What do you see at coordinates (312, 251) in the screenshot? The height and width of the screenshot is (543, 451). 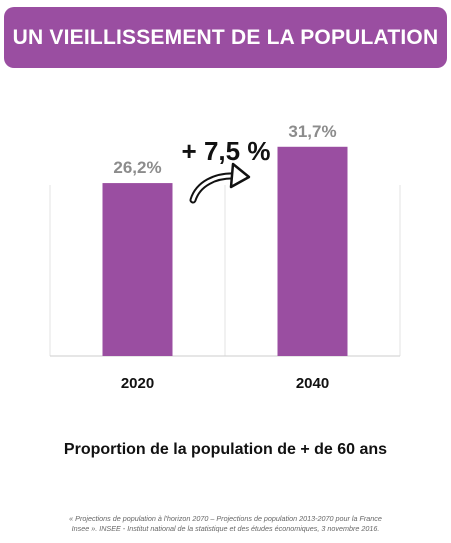 I see `bar-2040` at bounding box center [312, 251].